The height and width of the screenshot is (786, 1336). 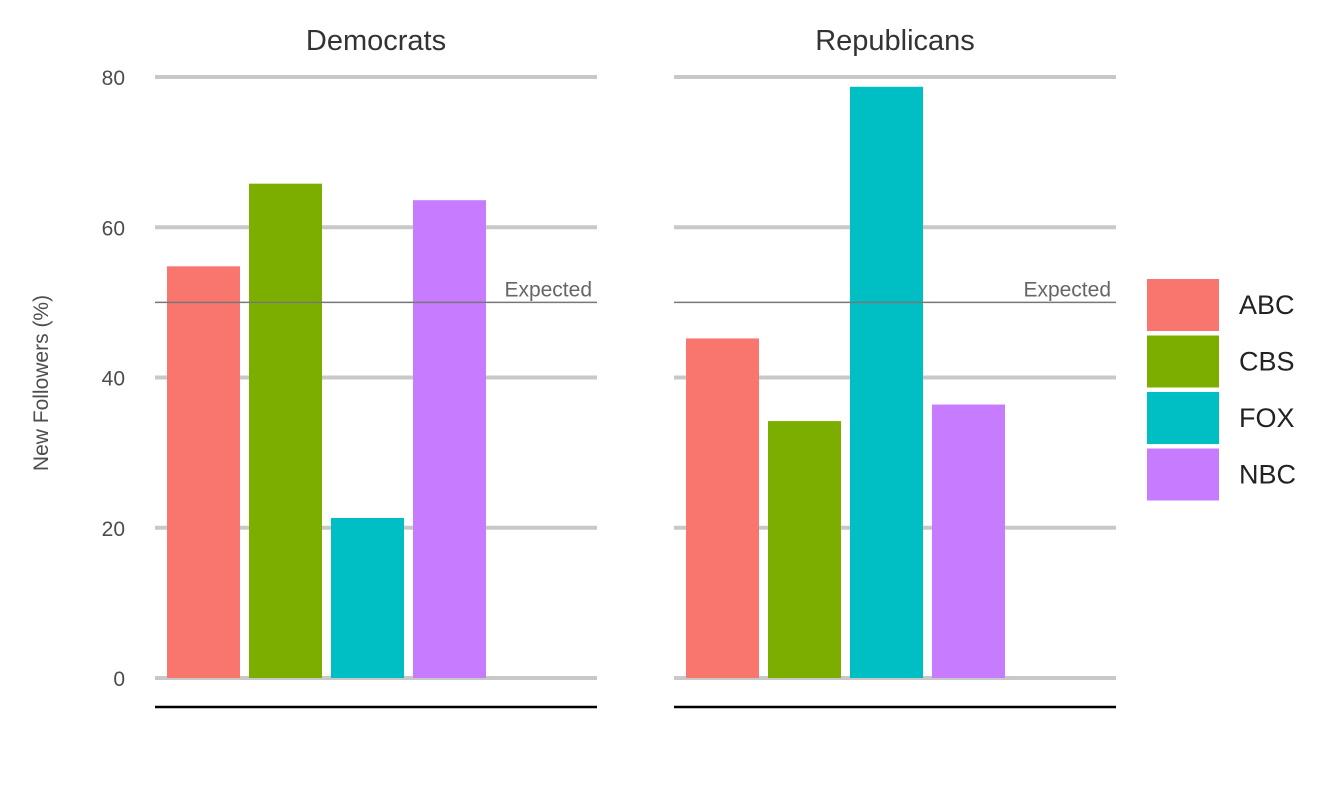 I want to click on bar-republicans-nbc, so click(x=968, y=541).